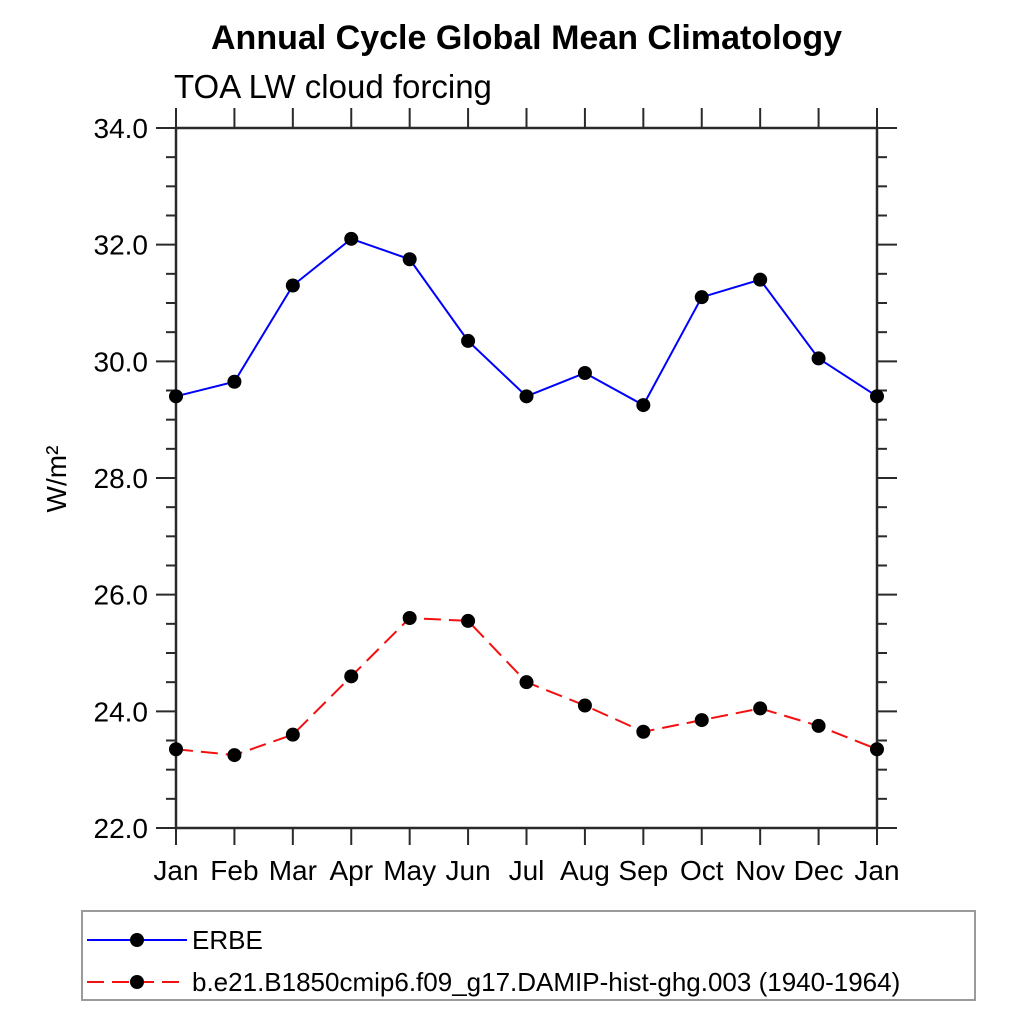 Image resolution: width=1024 pixels, height=1024 pixels. I want to click on x-tick-label: Mar, so click(293, 870).